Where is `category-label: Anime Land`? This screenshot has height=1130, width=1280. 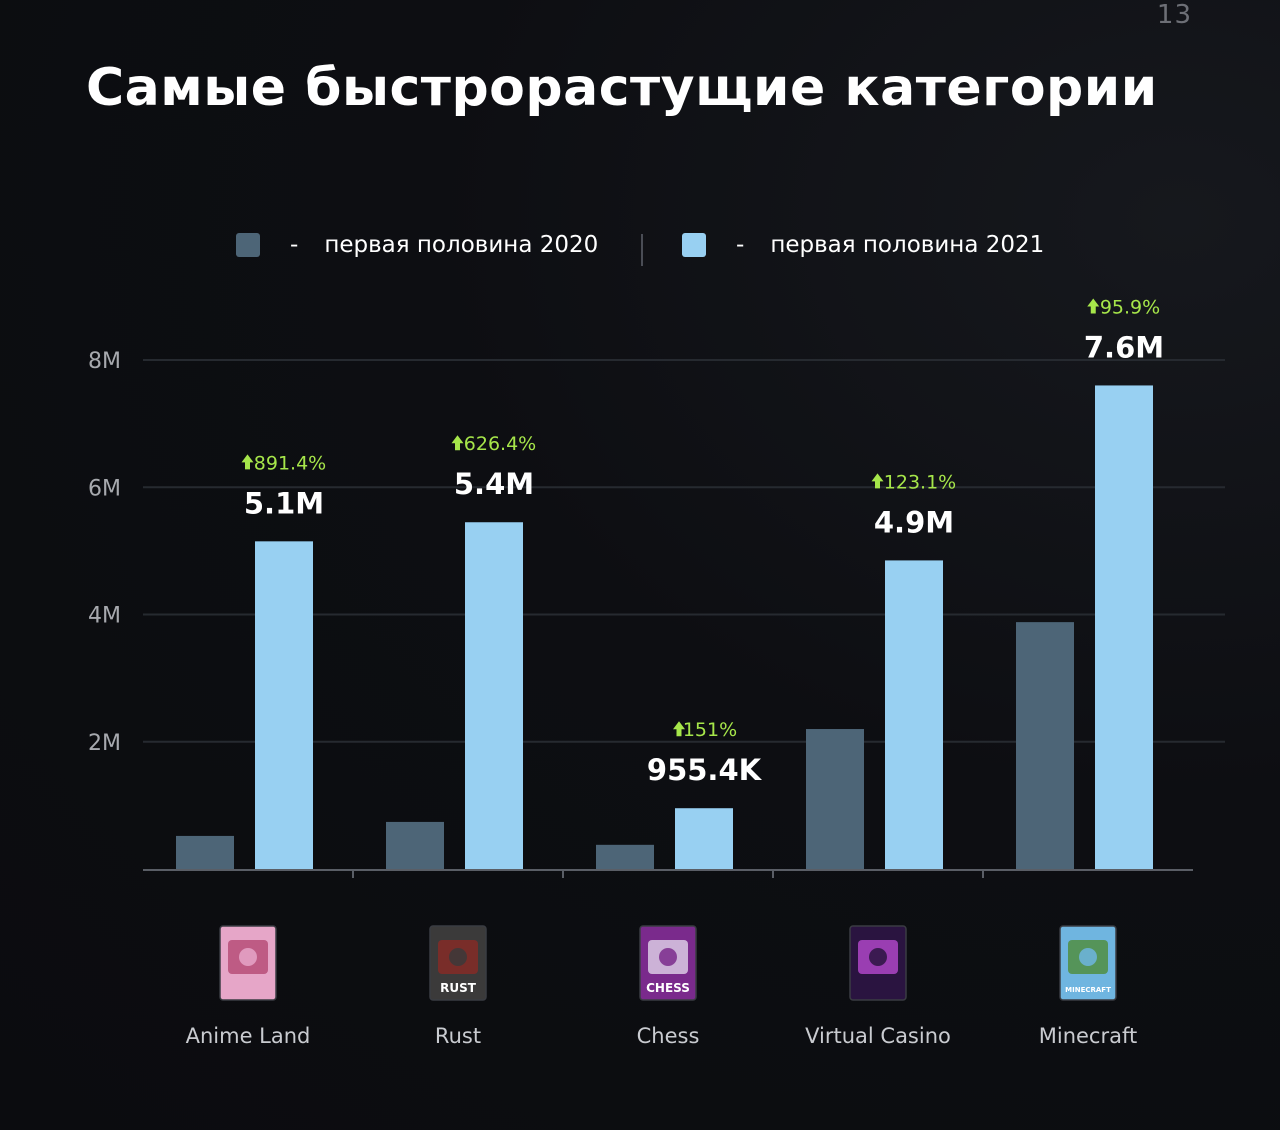 category-label: Anime Land is located at coordinates (248, 1036).